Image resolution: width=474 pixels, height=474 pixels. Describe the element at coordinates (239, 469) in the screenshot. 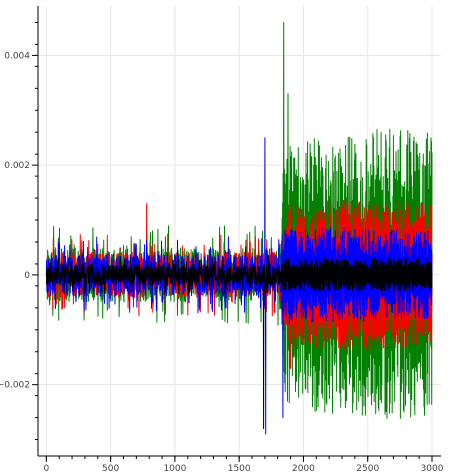

I see `x-tick-label-3: 1500` at that location.